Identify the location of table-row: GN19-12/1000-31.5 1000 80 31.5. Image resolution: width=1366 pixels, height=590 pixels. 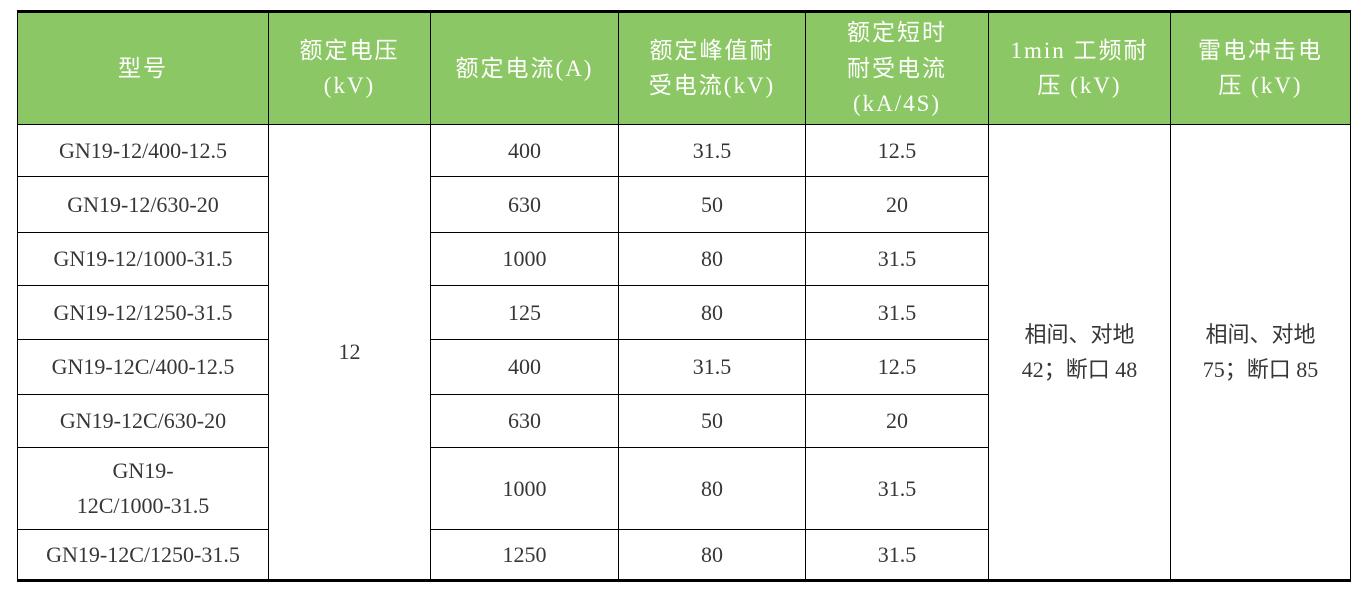
(684, 258).